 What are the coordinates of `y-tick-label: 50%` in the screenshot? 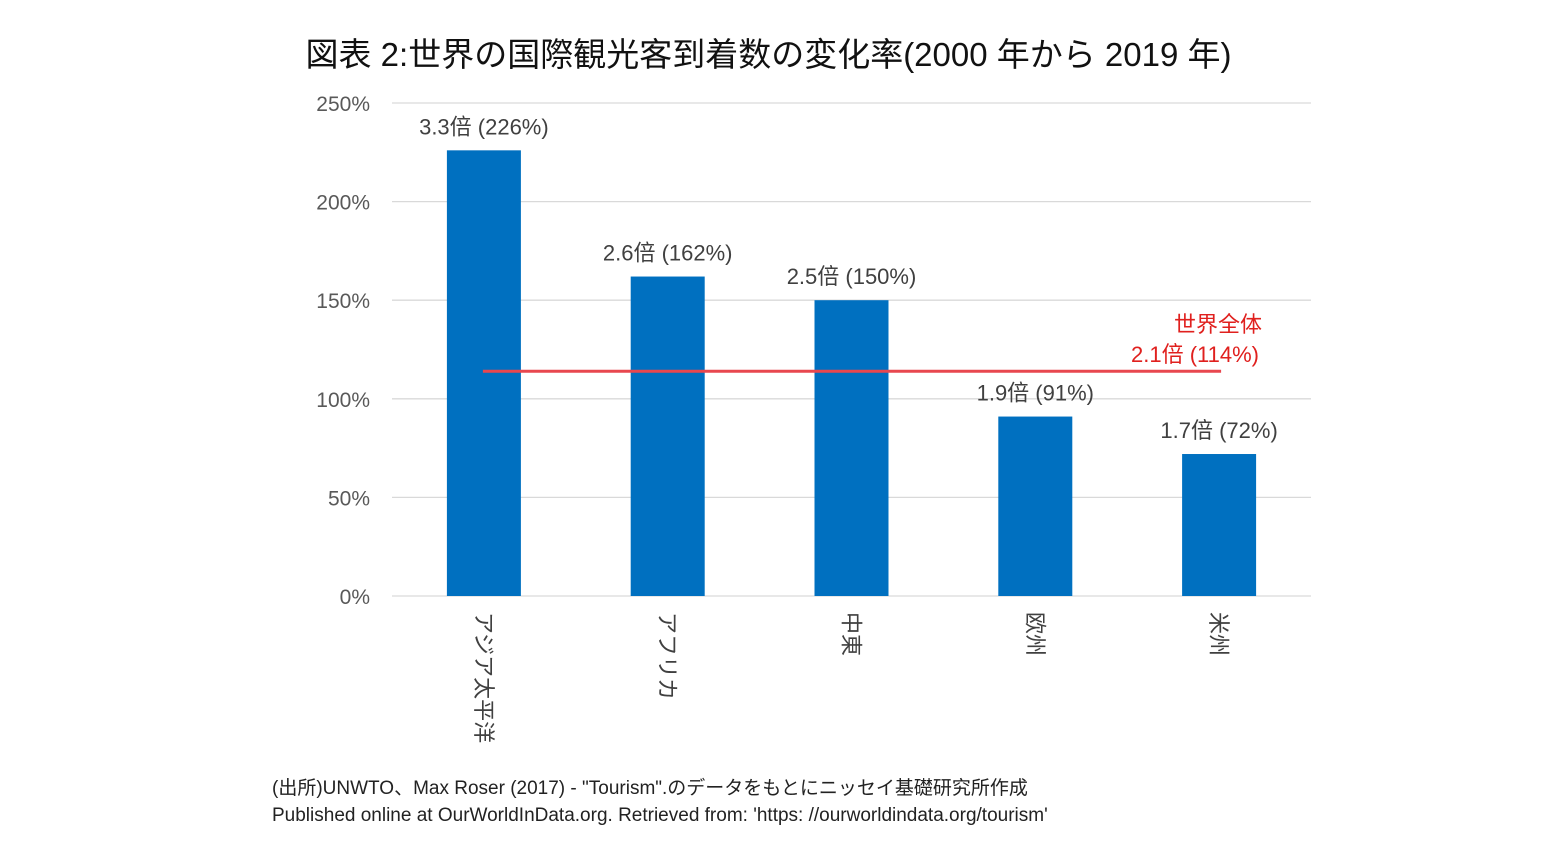 It's located at (349, 498).